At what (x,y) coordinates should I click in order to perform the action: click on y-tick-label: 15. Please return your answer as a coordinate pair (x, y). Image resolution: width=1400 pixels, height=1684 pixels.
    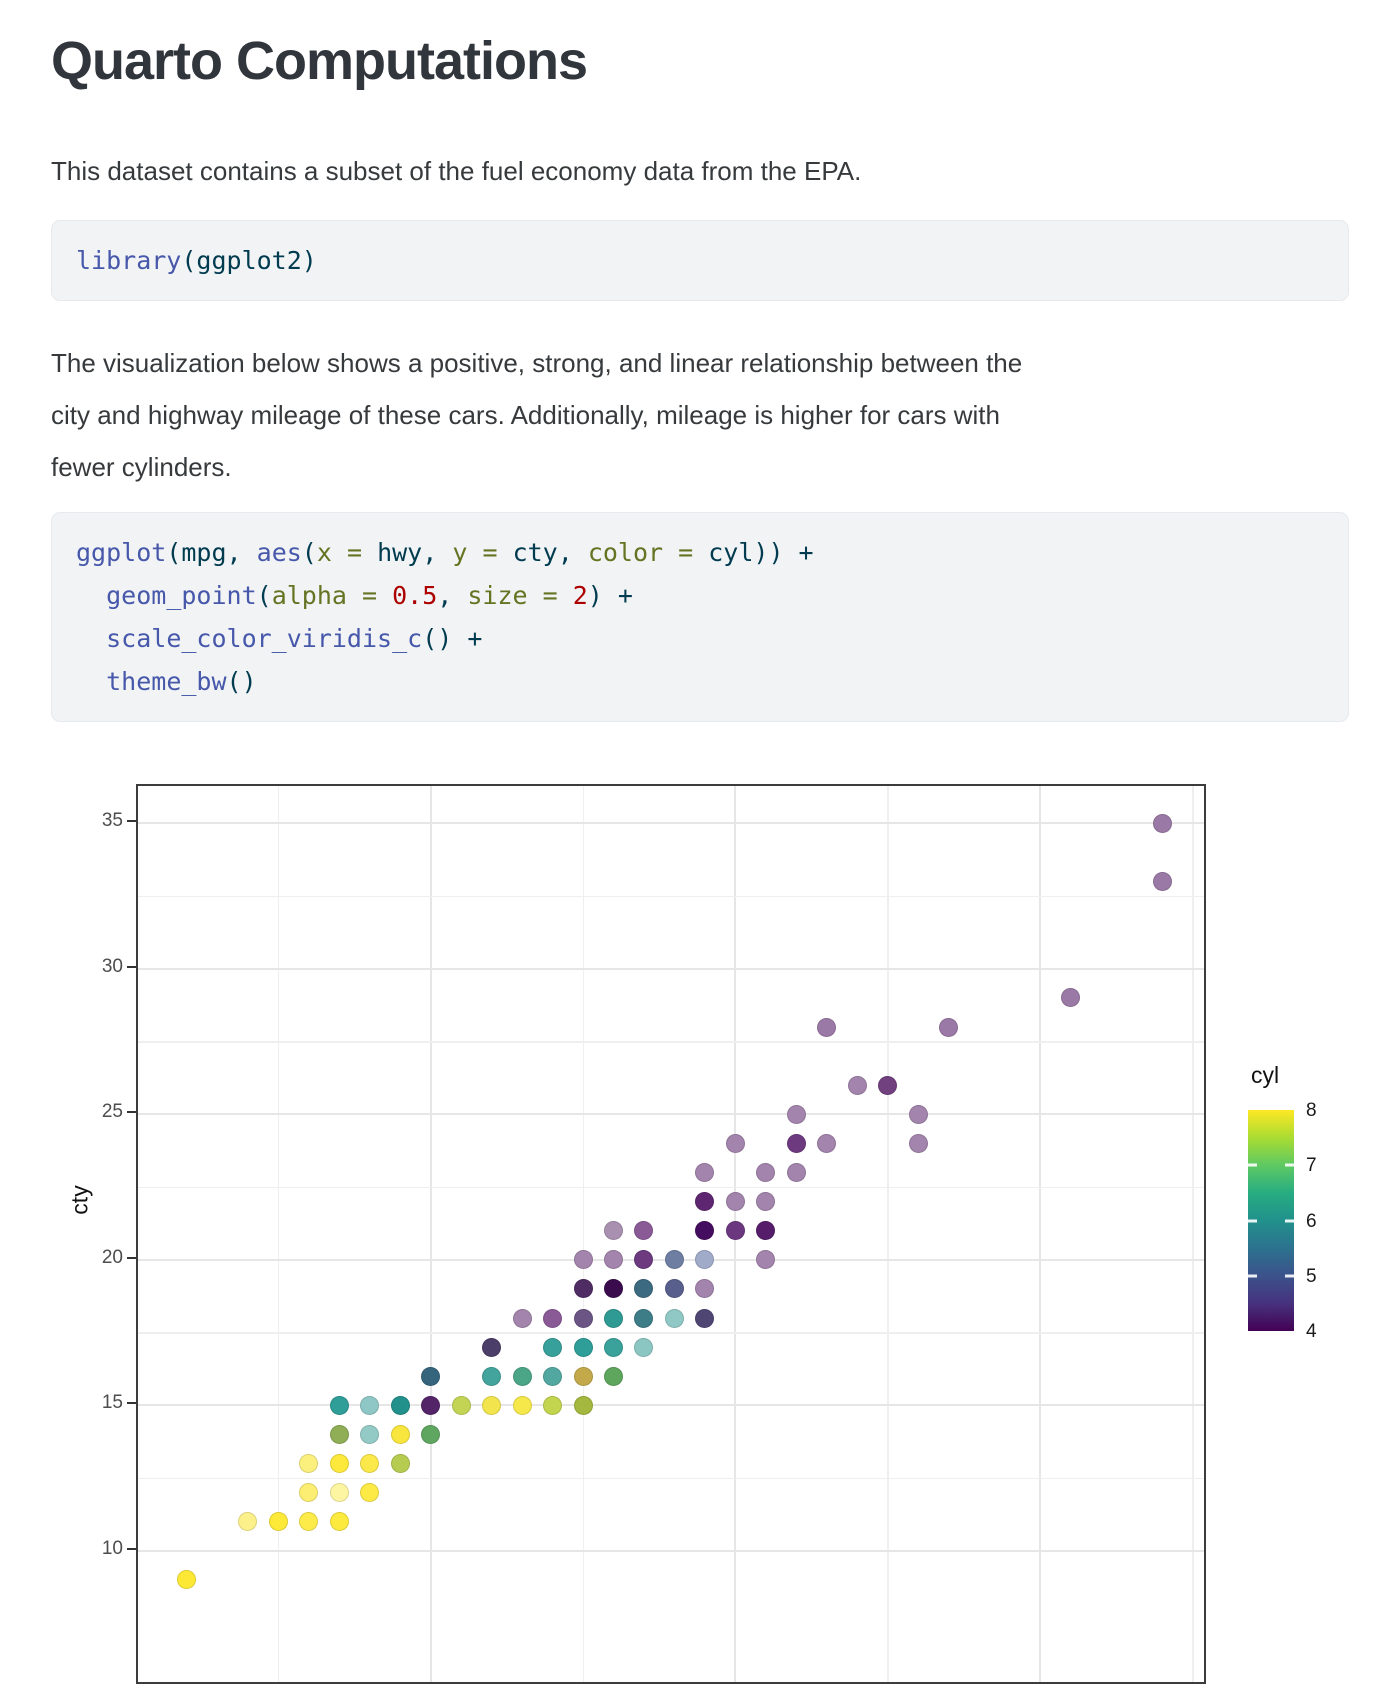
    Looking at the image, I should click on (112, 1403).